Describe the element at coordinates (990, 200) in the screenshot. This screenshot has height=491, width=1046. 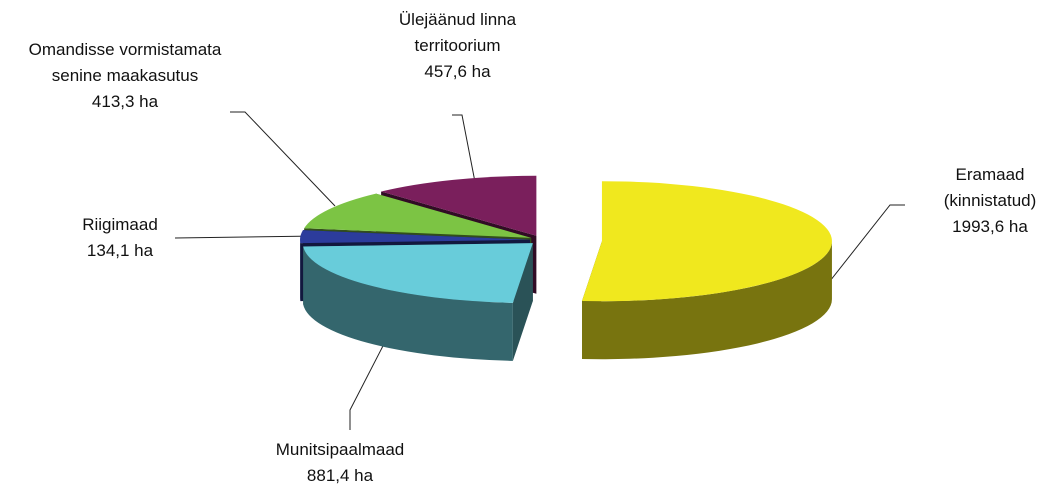
I see `slice-label: Eramaad (kinnistatud) 1993,6 ha` at that location.